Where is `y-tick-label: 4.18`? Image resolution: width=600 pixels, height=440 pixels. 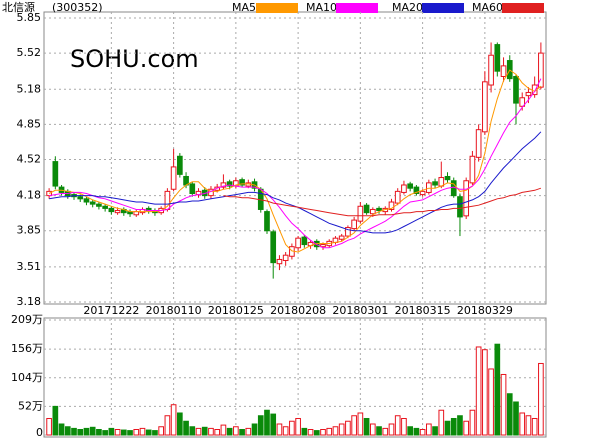
y-tick-label: 4.18 is located at coordinates (29, 195).